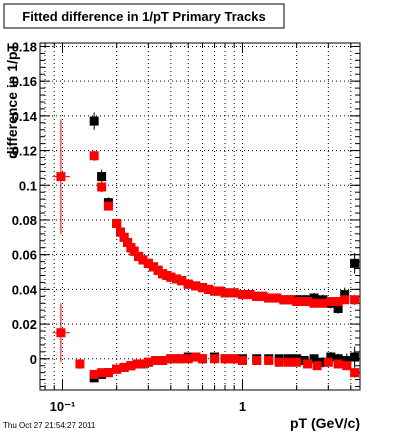 Image resolution: width=400 pixels, height=433 pixels. Describe the element at coordinates (242, 406) in the screenshot. I see `x-tick-label: 1` at that location.